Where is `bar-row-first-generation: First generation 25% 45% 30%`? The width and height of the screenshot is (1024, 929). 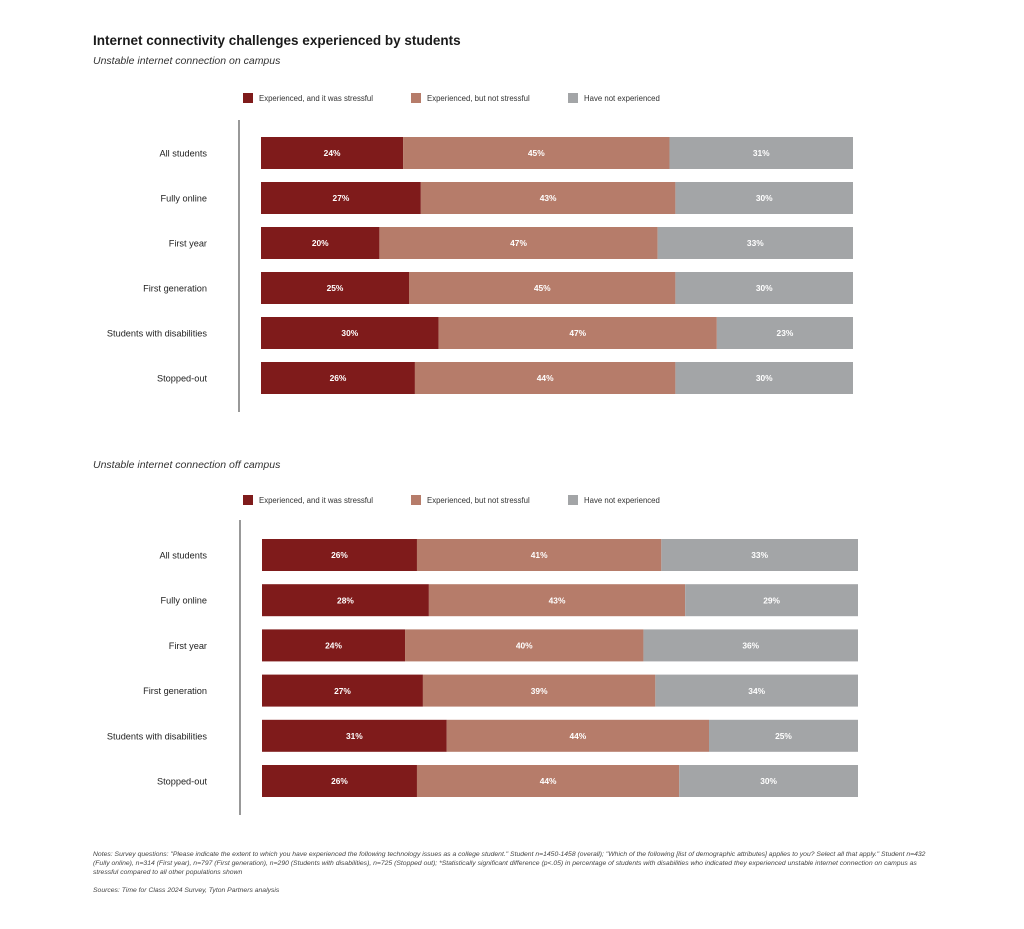 bar-row-first-generation: First generation 25% 45% 30% is located at coordinates (498, 288).